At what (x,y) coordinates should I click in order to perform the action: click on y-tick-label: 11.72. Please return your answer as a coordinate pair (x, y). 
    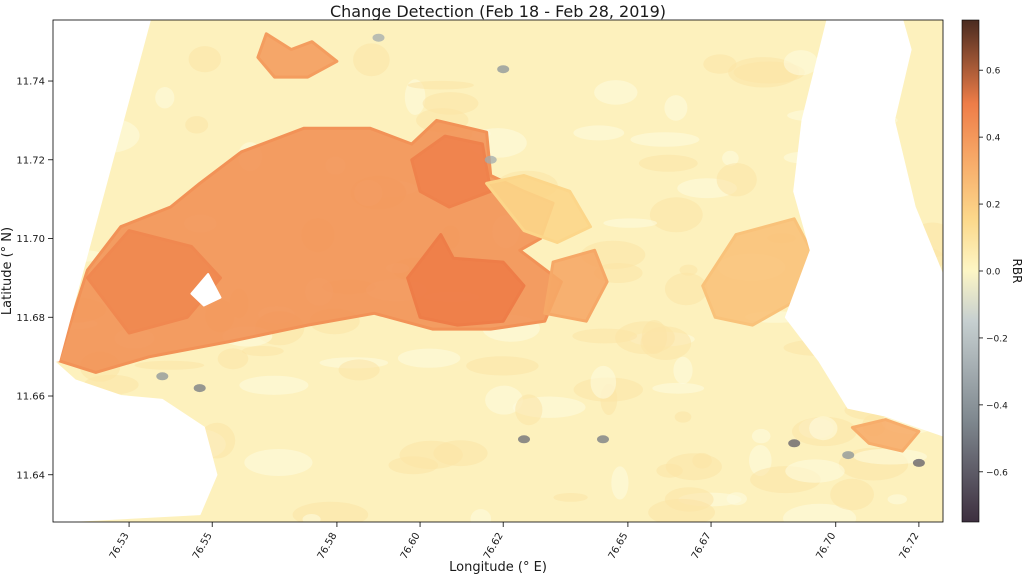
    Looking at the image, I should click on (30, 160).